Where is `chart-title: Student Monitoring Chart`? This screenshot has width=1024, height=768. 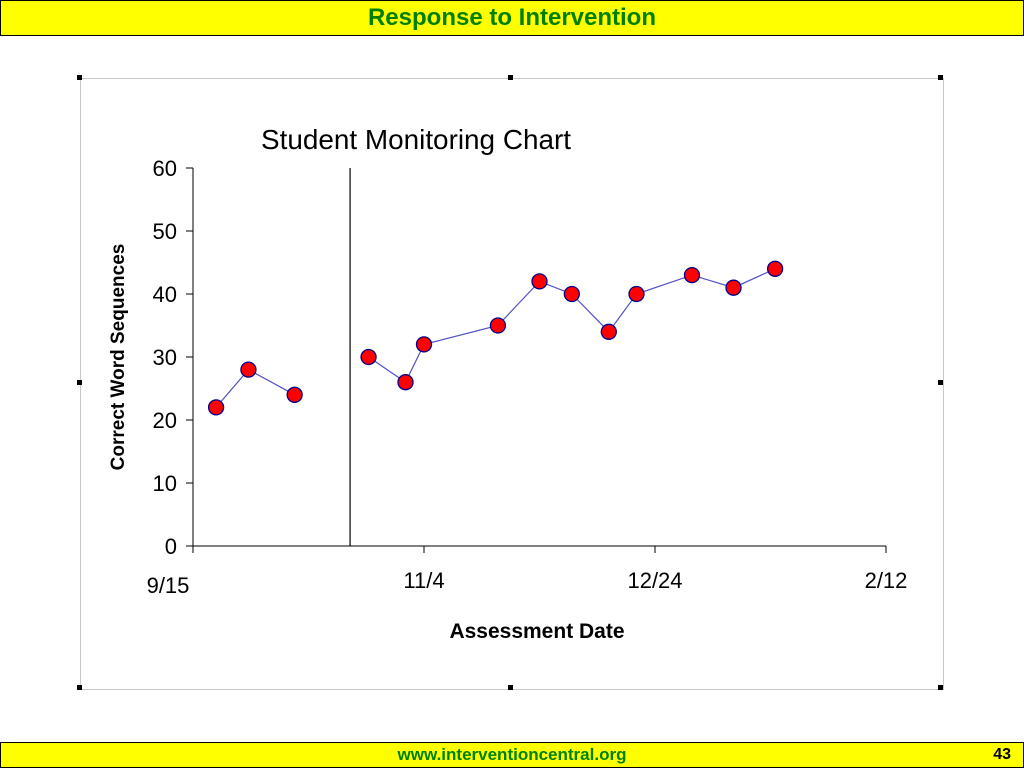 chart-title: Student Monitoring Chart is located at coordinates (416, 139).